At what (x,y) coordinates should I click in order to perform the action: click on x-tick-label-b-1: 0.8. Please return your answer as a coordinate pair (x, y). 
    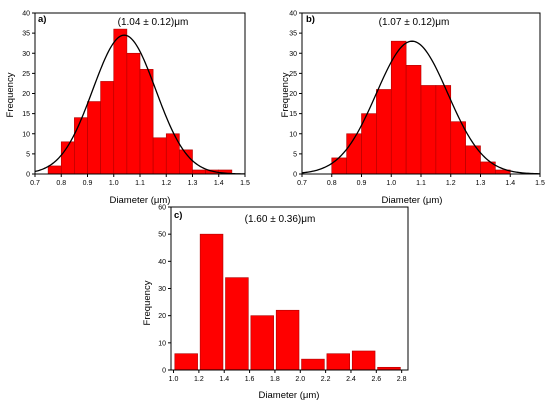
    Looking at the image, I should click on (332, 183).